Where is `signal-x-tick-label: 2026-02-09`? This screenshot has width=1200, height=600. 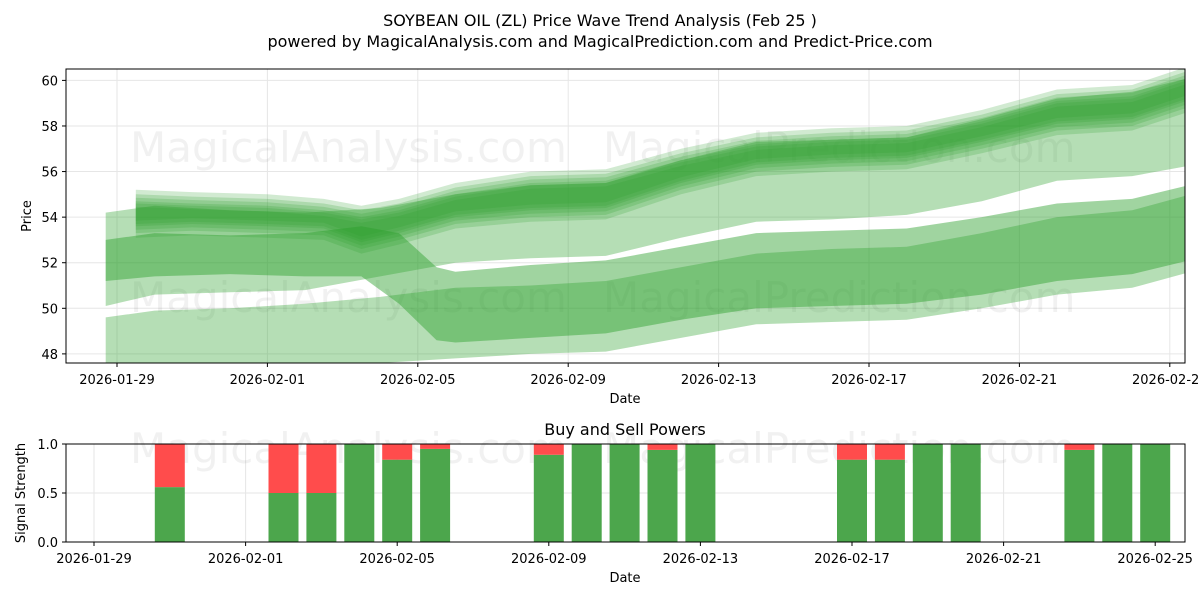 signal-x-tick-label: 2026-02-09 is located at coordinates (549, 559).